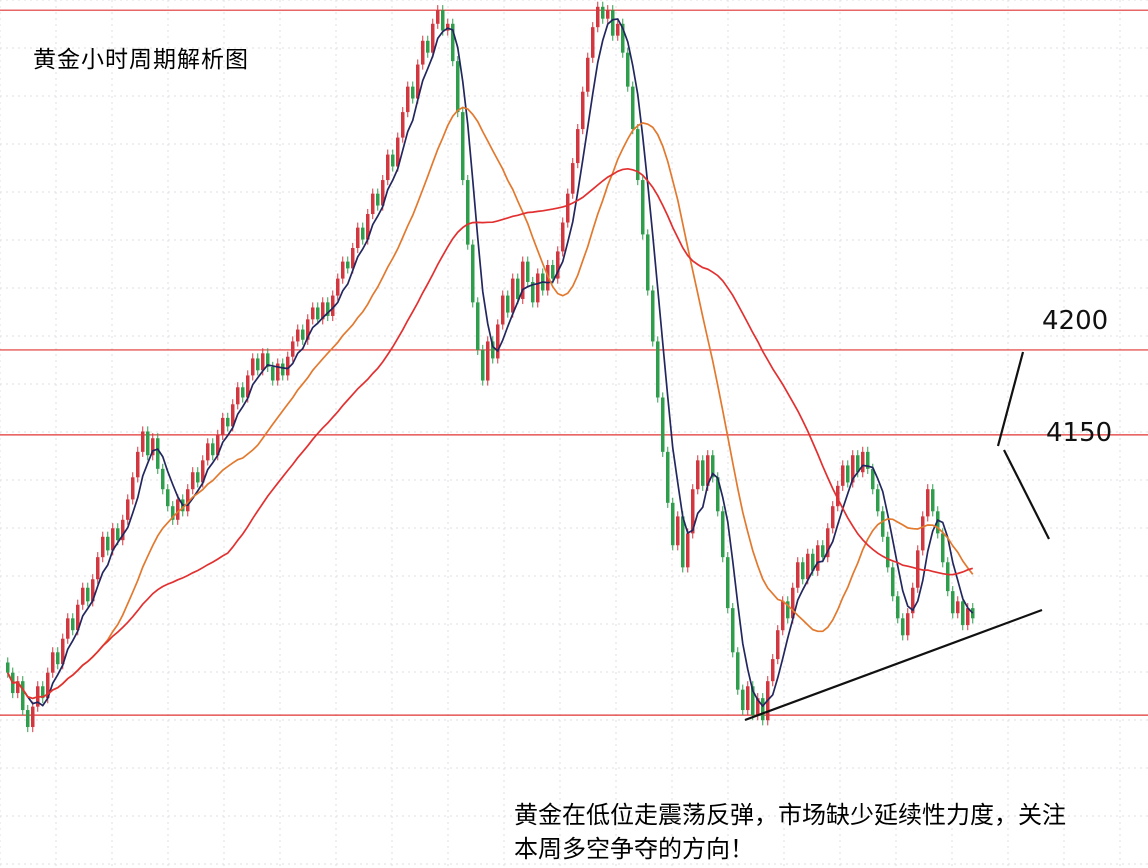 This screenshot has height=868, width=1148. What do you see at coordinates (141, 60) in the screenshot?
I see `chart-title: 黄金小时周期解析图` at bounding box center [141, 60].